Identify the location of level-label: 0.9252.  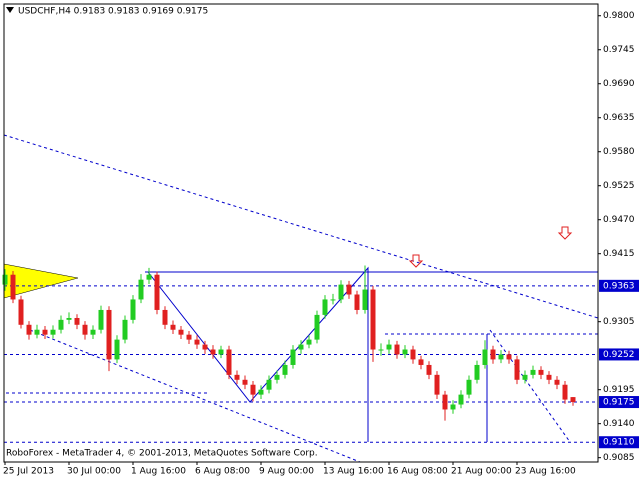
(619, 355).